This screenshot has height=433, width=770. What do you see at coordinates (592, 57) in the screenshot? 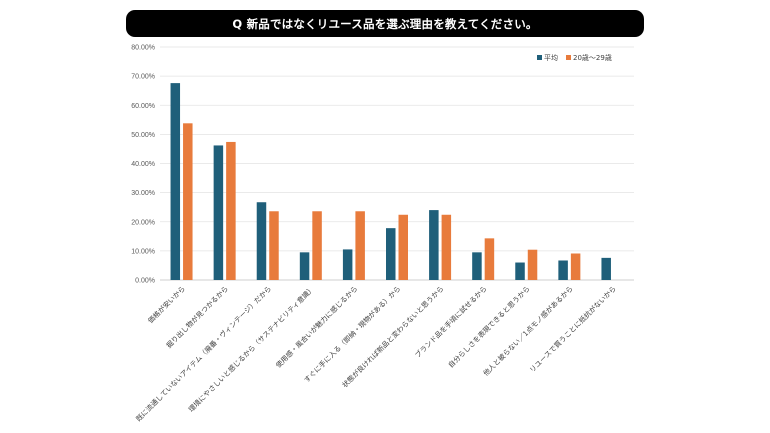
I see `legend-label: 20歳〜29歳` at bounding box center [592, 57].